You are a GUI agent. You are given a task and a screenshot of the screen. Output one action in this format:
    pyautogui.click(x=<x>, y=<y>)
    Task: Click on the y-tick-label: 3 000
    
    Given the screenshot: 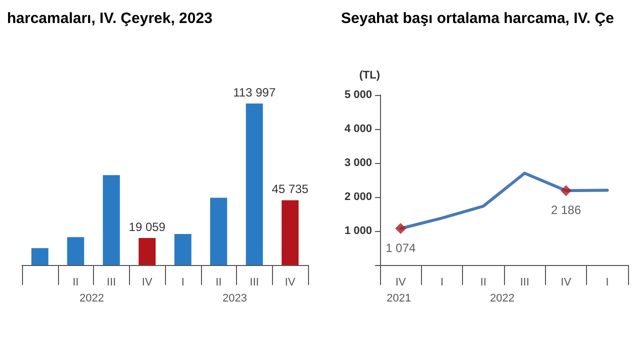 What is the action you would take?
    pyautogui.click(x=358, y=163)
    